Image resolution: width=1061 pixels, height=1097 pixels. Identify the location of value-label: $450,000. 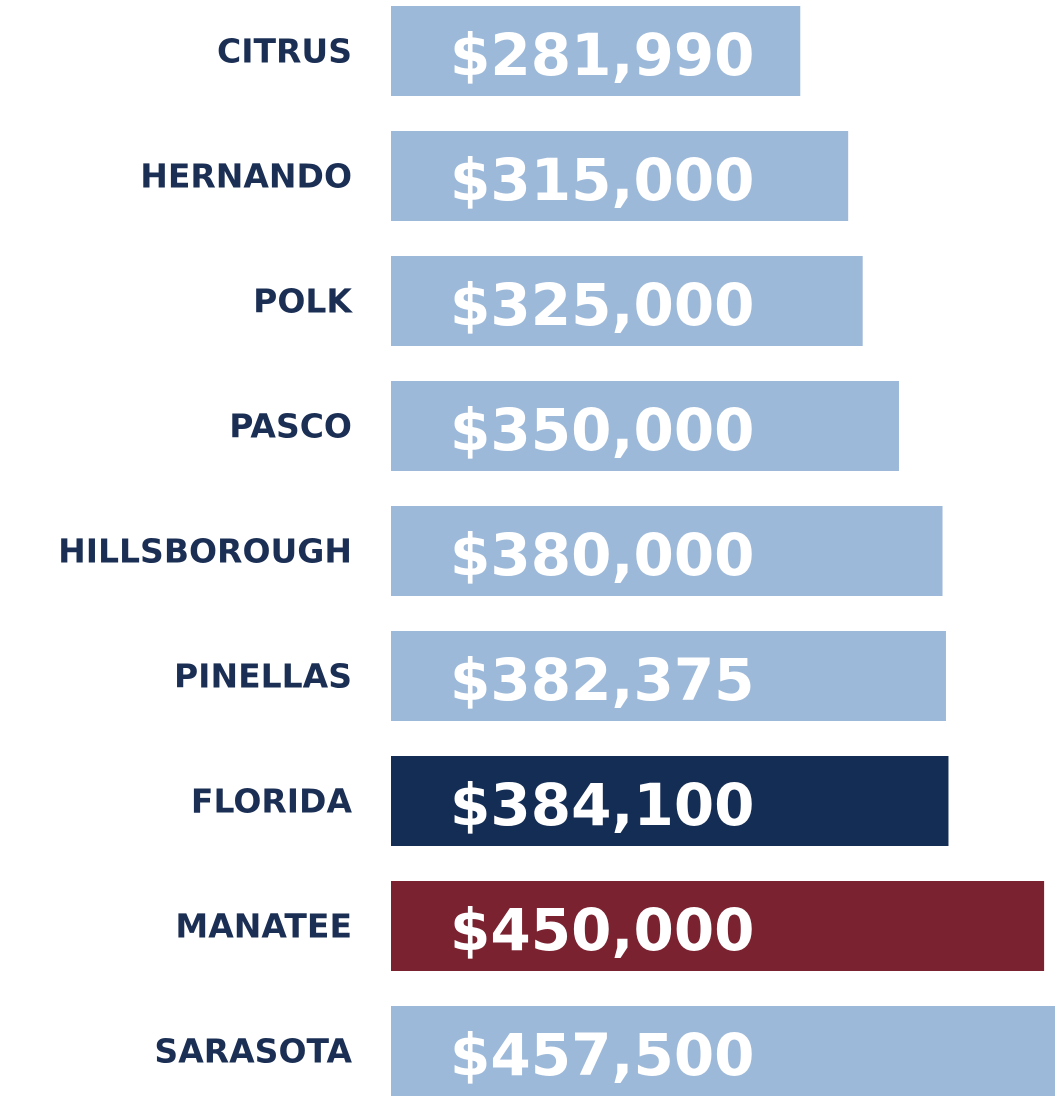
(602, 930).